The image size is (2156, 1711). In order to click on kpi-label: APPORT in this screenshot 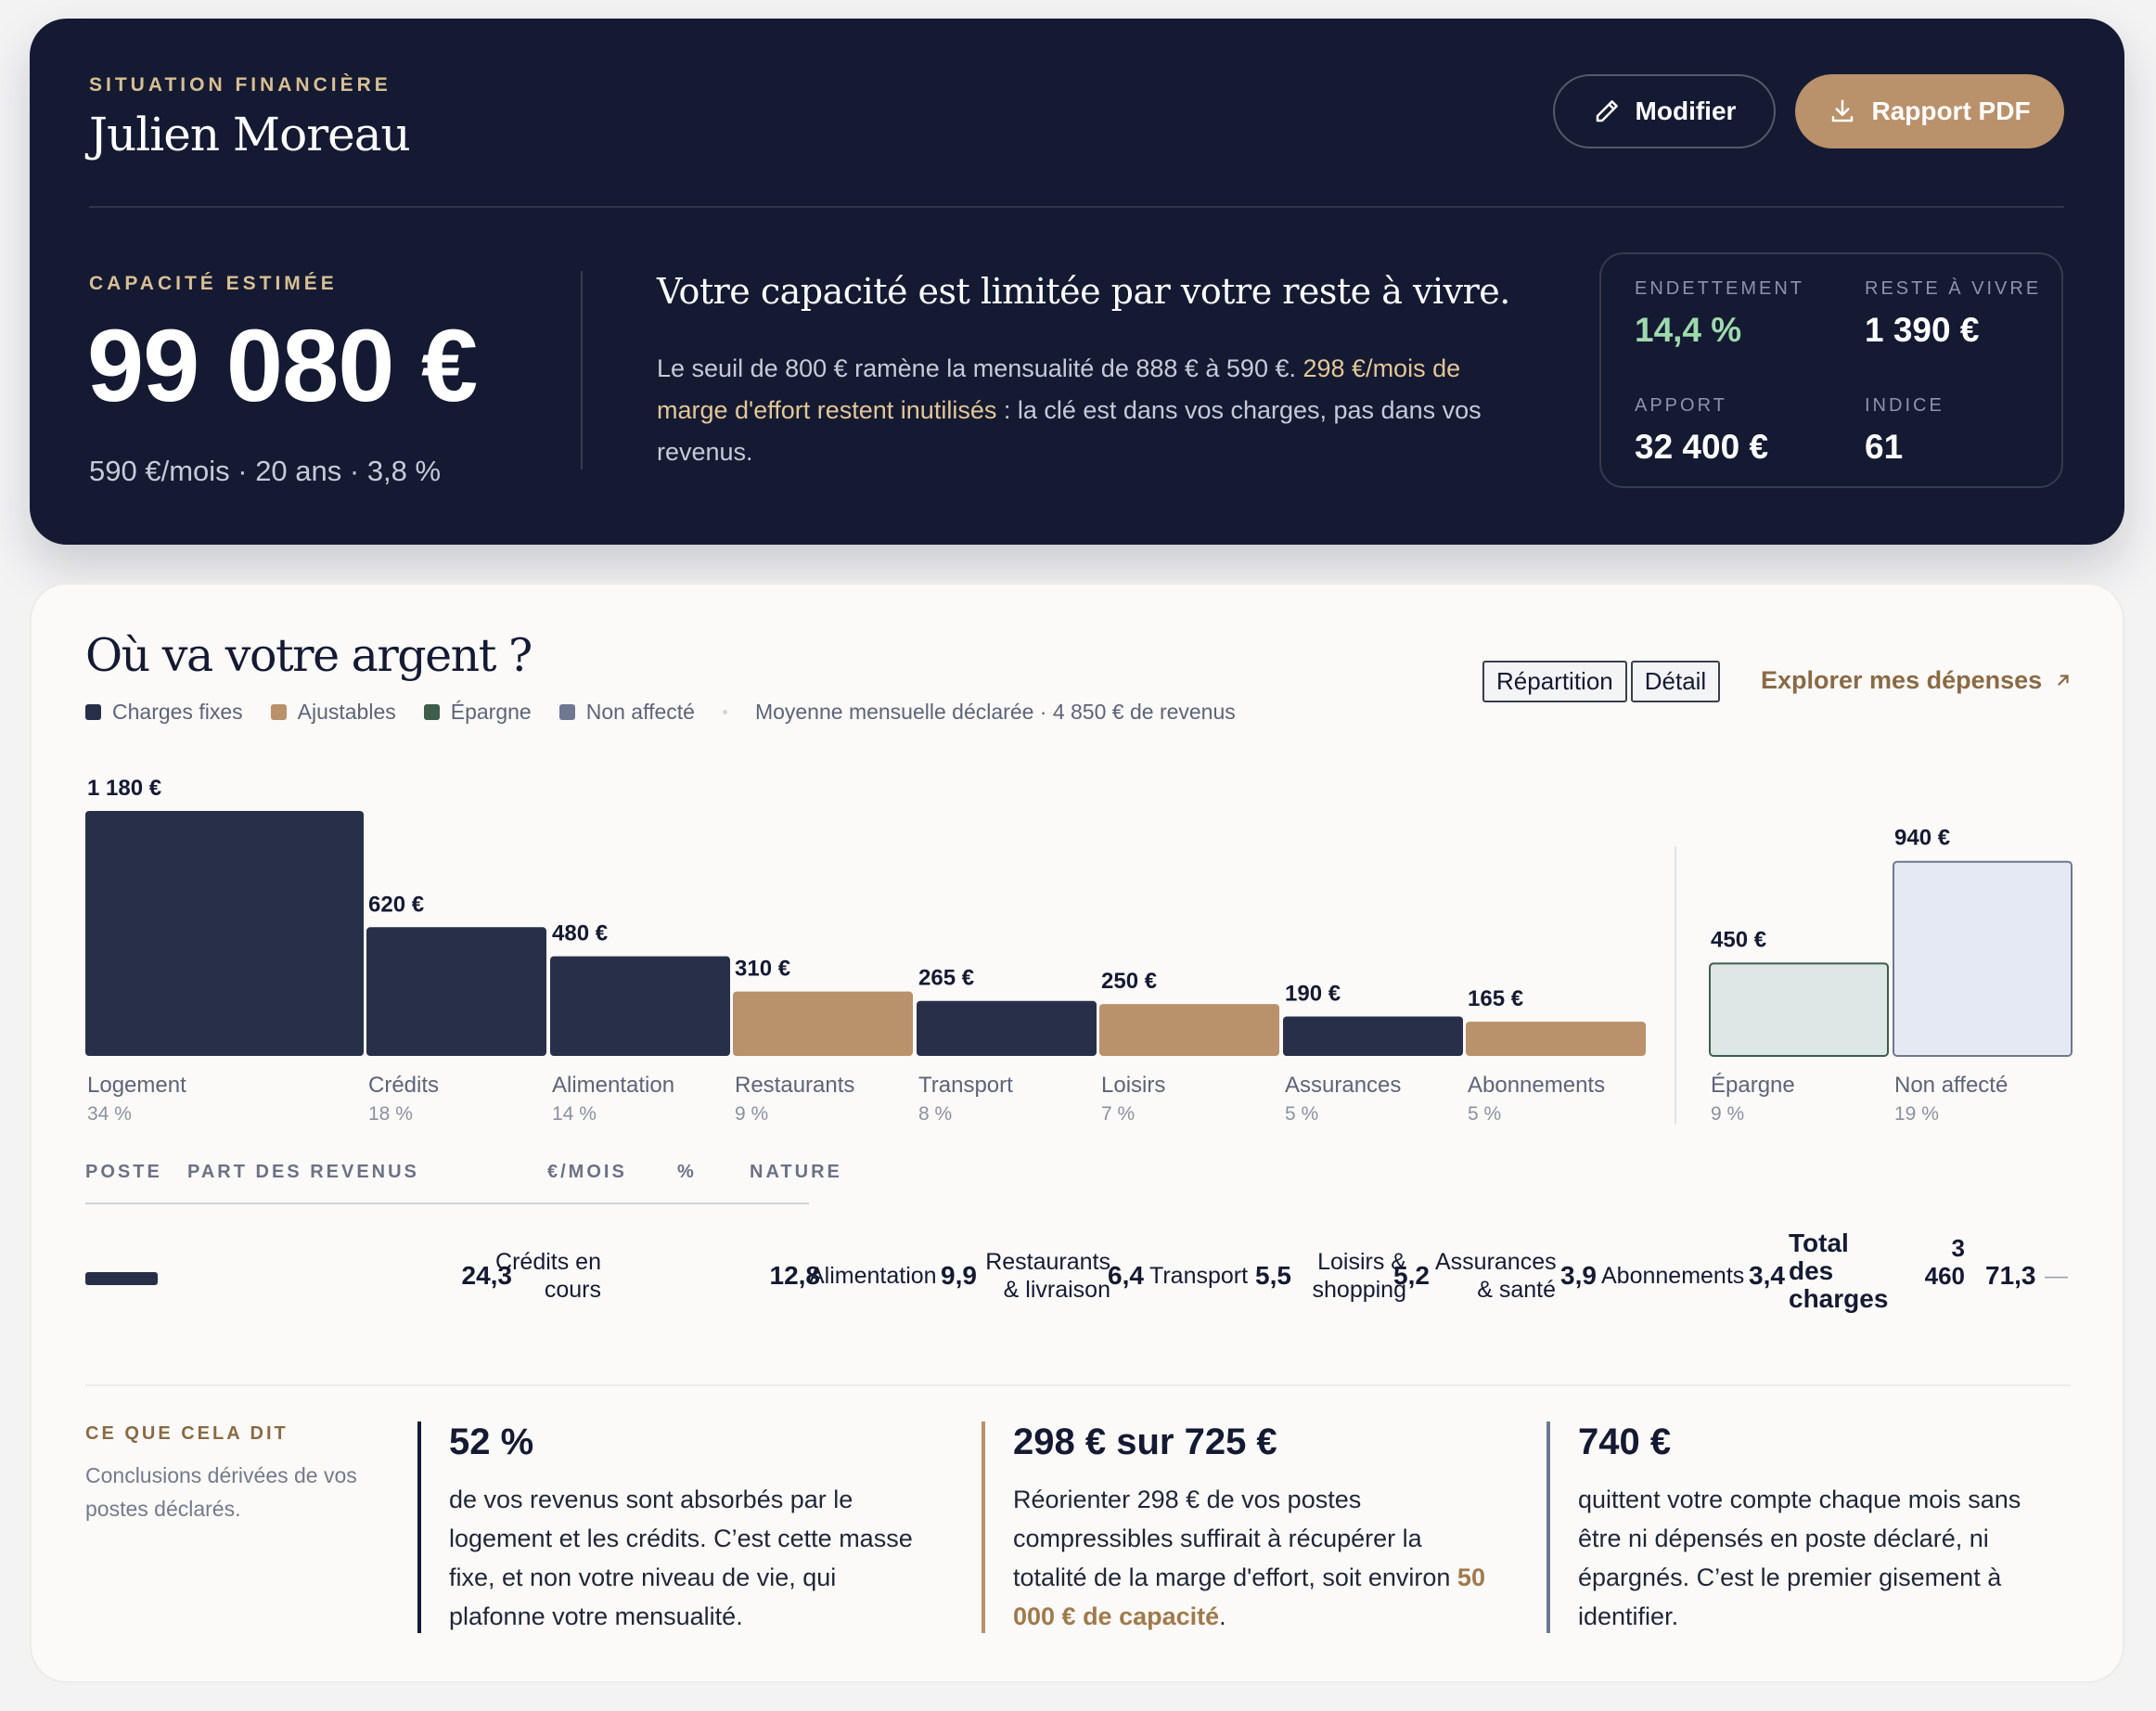, I will do `click(1681, 405)`.